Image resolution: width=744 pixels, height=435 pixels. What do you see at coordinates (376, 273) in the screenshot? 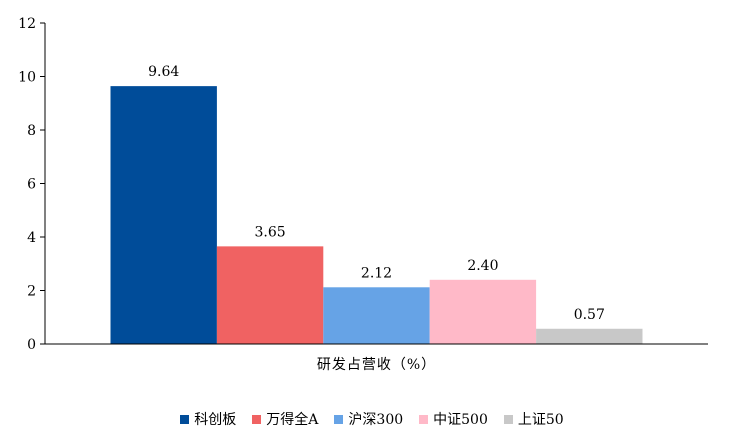
I see `data-label-3: 2.12` at bounding box center [376, 273].